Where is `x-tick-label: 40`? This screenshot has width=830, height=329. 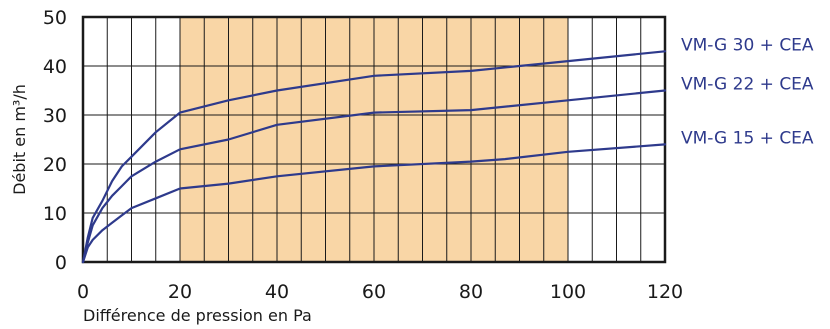
x-tick-label: 40 is located at coordinates (277, 292).